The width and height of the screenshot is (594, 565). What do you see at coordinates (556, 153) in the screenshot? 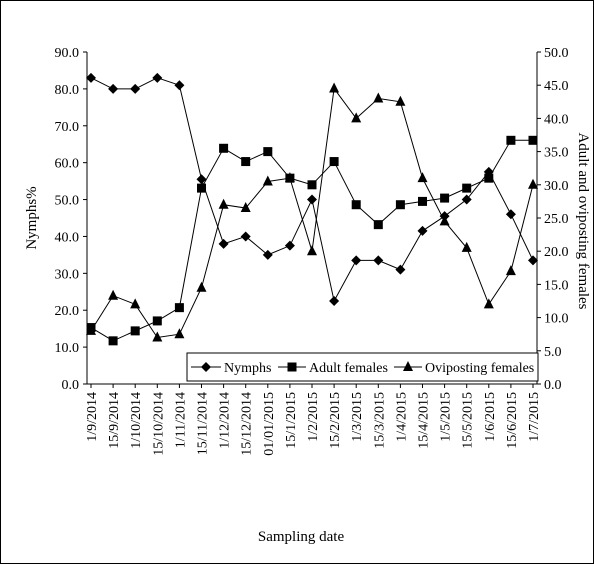
I see `y-tick-label-right: 35.0` at bounding box center [556, 153].